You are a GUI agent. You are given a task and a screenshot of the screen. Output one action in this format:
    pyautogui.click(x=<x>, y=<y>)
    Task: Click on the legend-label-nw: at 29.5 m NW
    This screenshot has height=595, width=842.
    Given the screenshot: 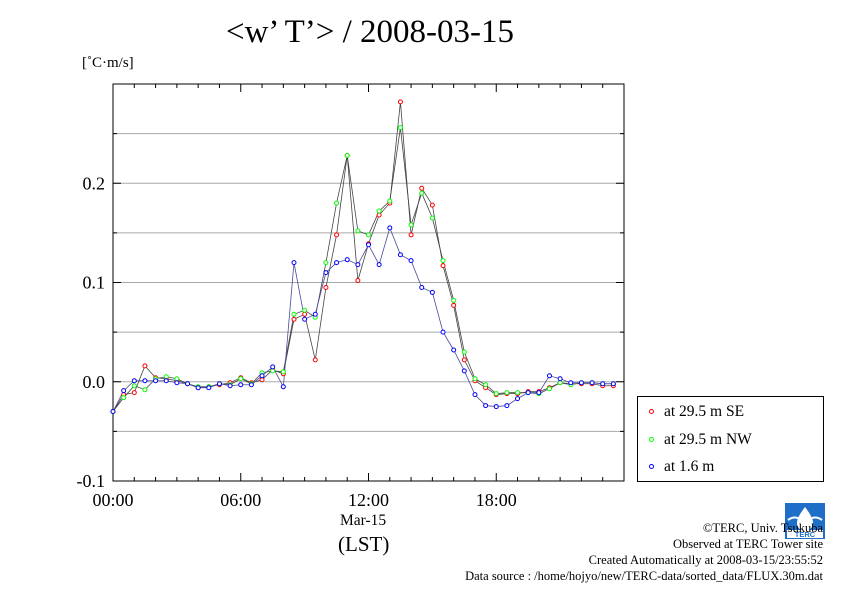 What is the action you would take?
    pyautogui.click(x=708, y=439)
    